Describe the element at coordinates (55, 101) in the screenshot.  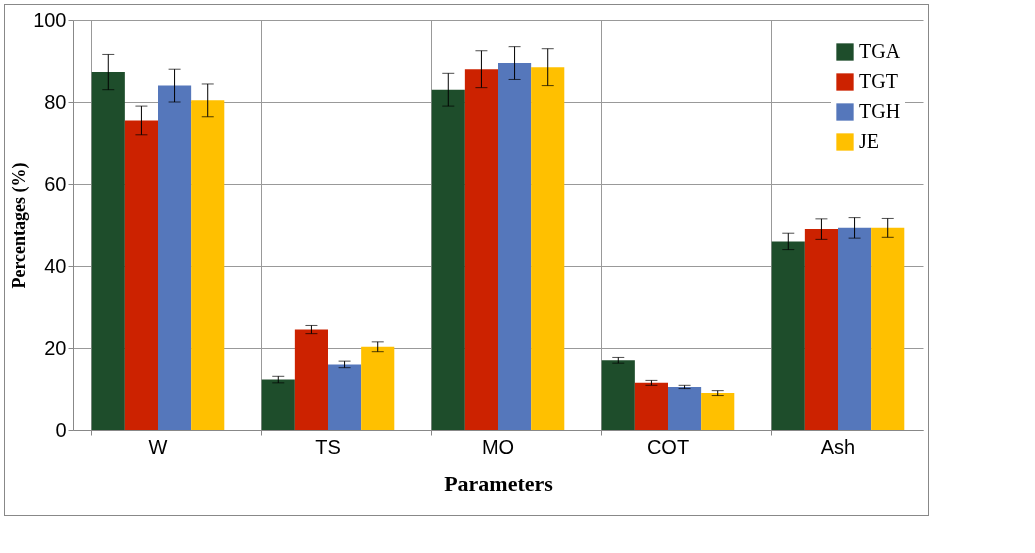
I see `y-tick-label: 80` at that location.